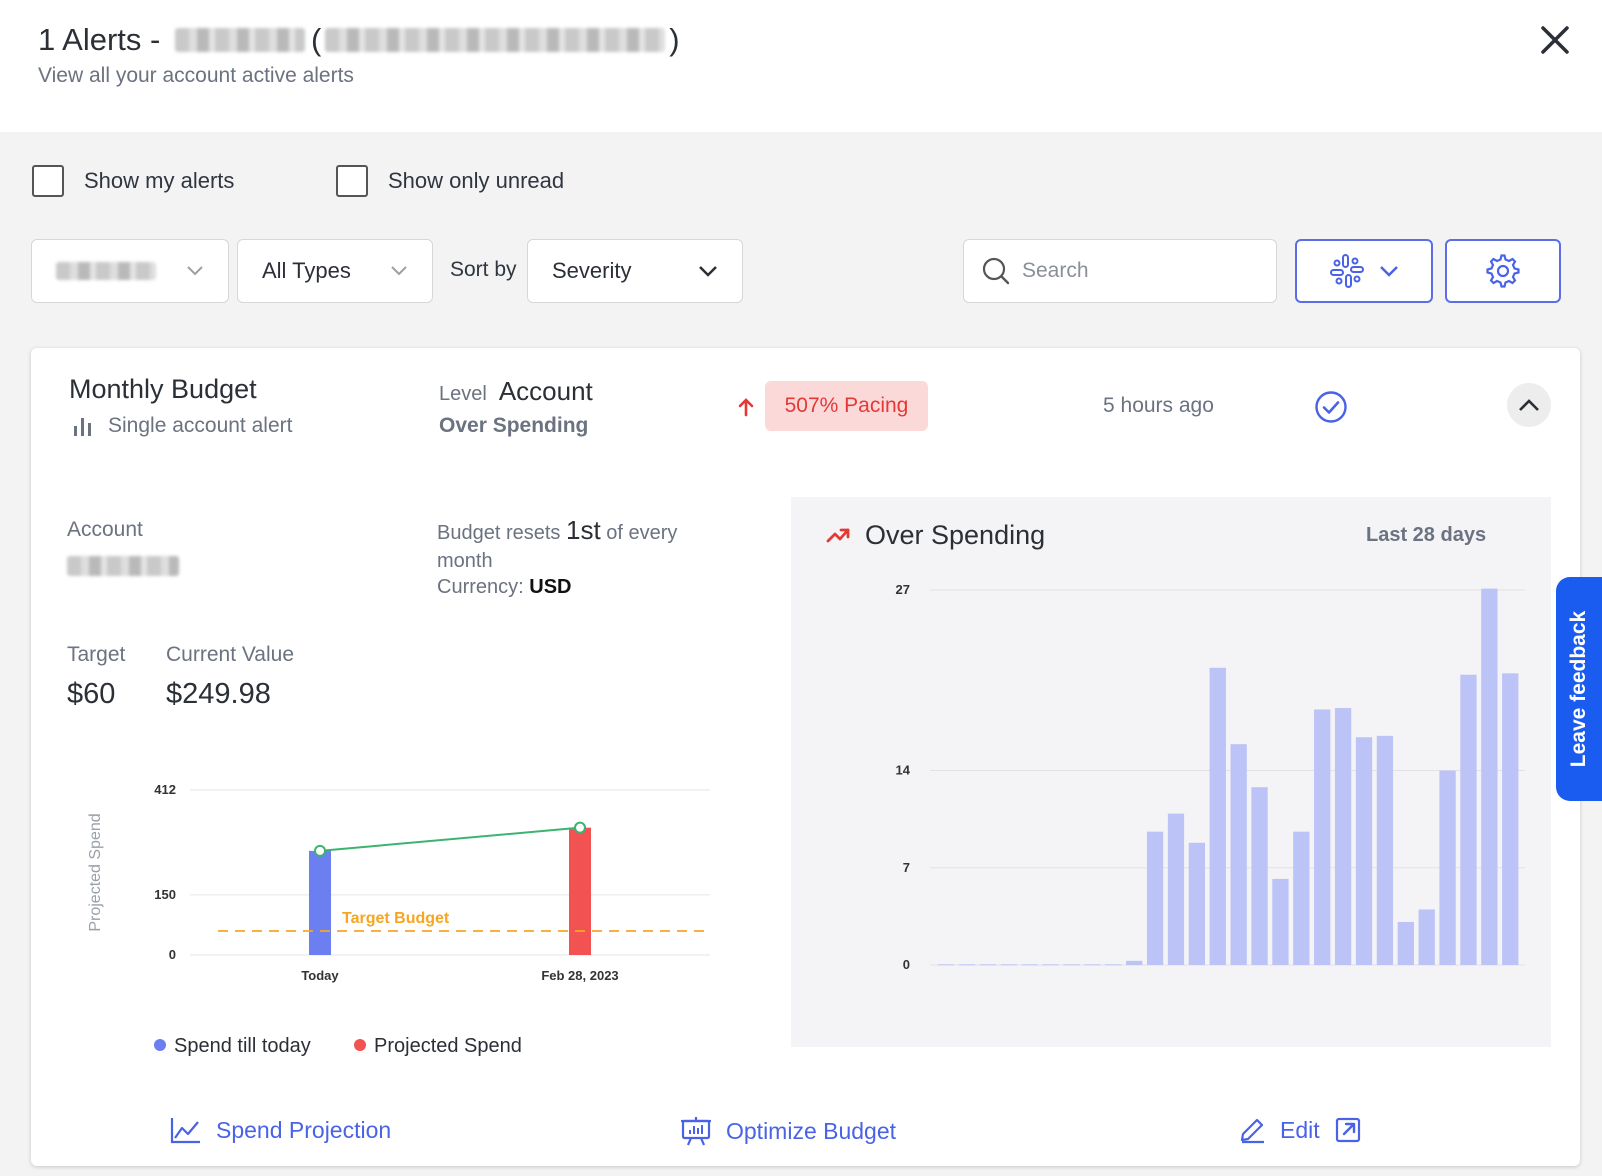 The width and height of the screenshot is (1602, 1176). Describe the element at coordinates (123, 566) in the screenshot. I see `redacted-account-value` at that location.